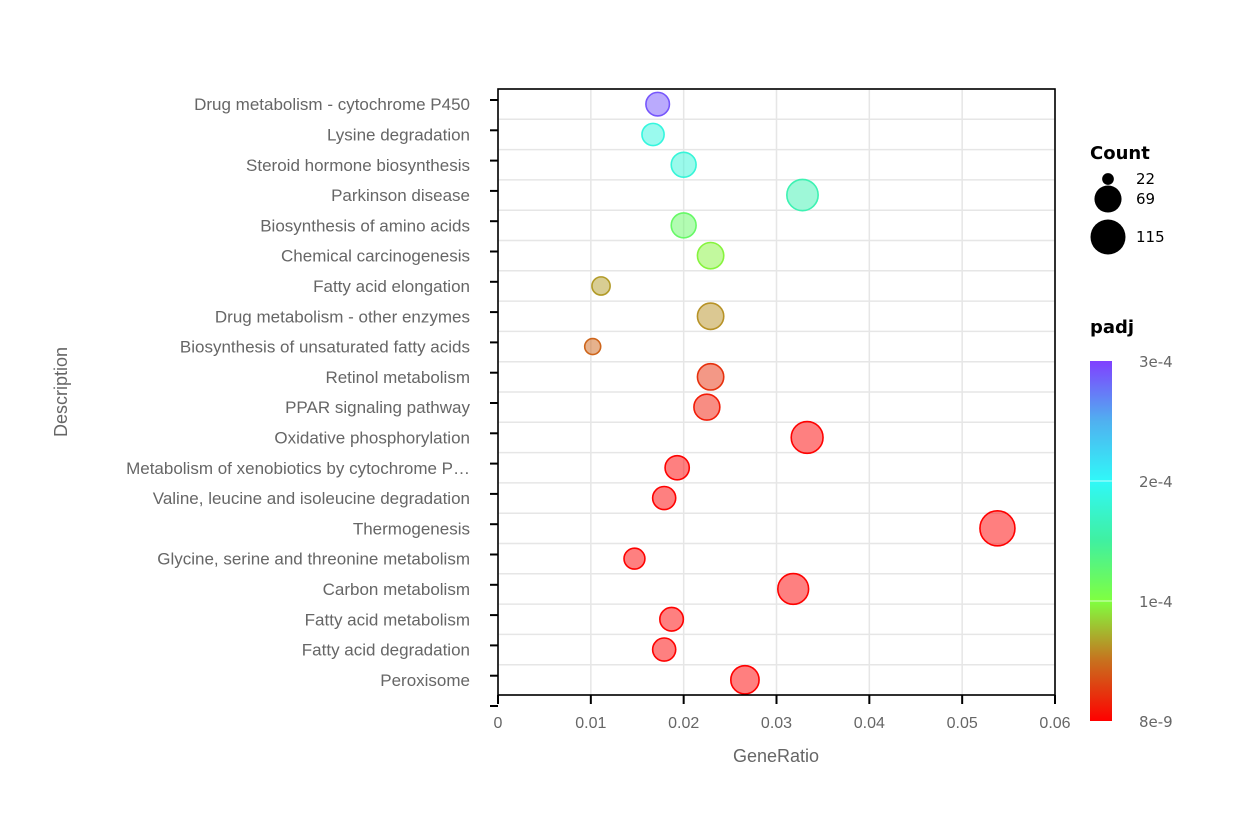 The image size is (1253, 834). What do you see at coordinates (869, 723) in the screenshot?
I see `x-tick-label: 0.04` at bounding box center [869, 723].